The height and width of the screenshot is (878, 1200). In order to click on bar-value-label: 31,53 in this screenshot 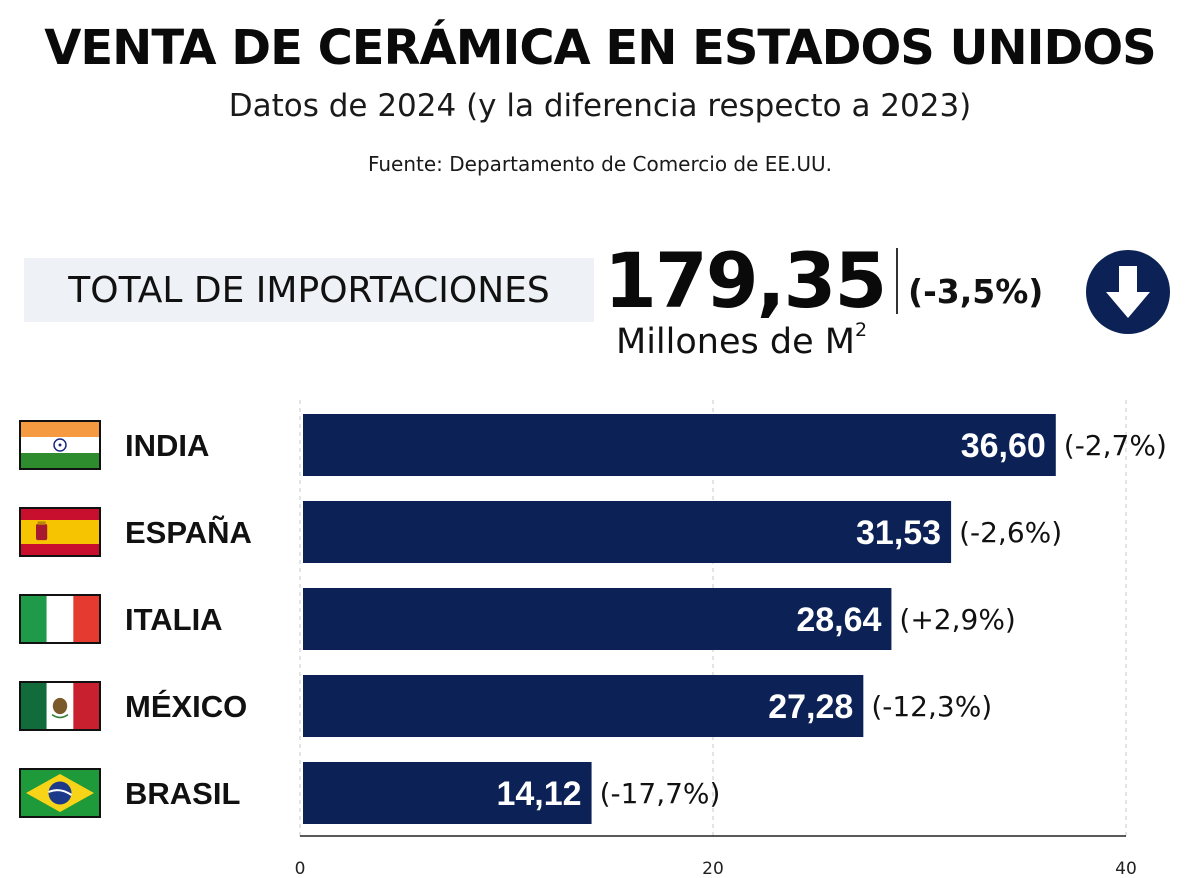, I will do `click(898, 533)`.